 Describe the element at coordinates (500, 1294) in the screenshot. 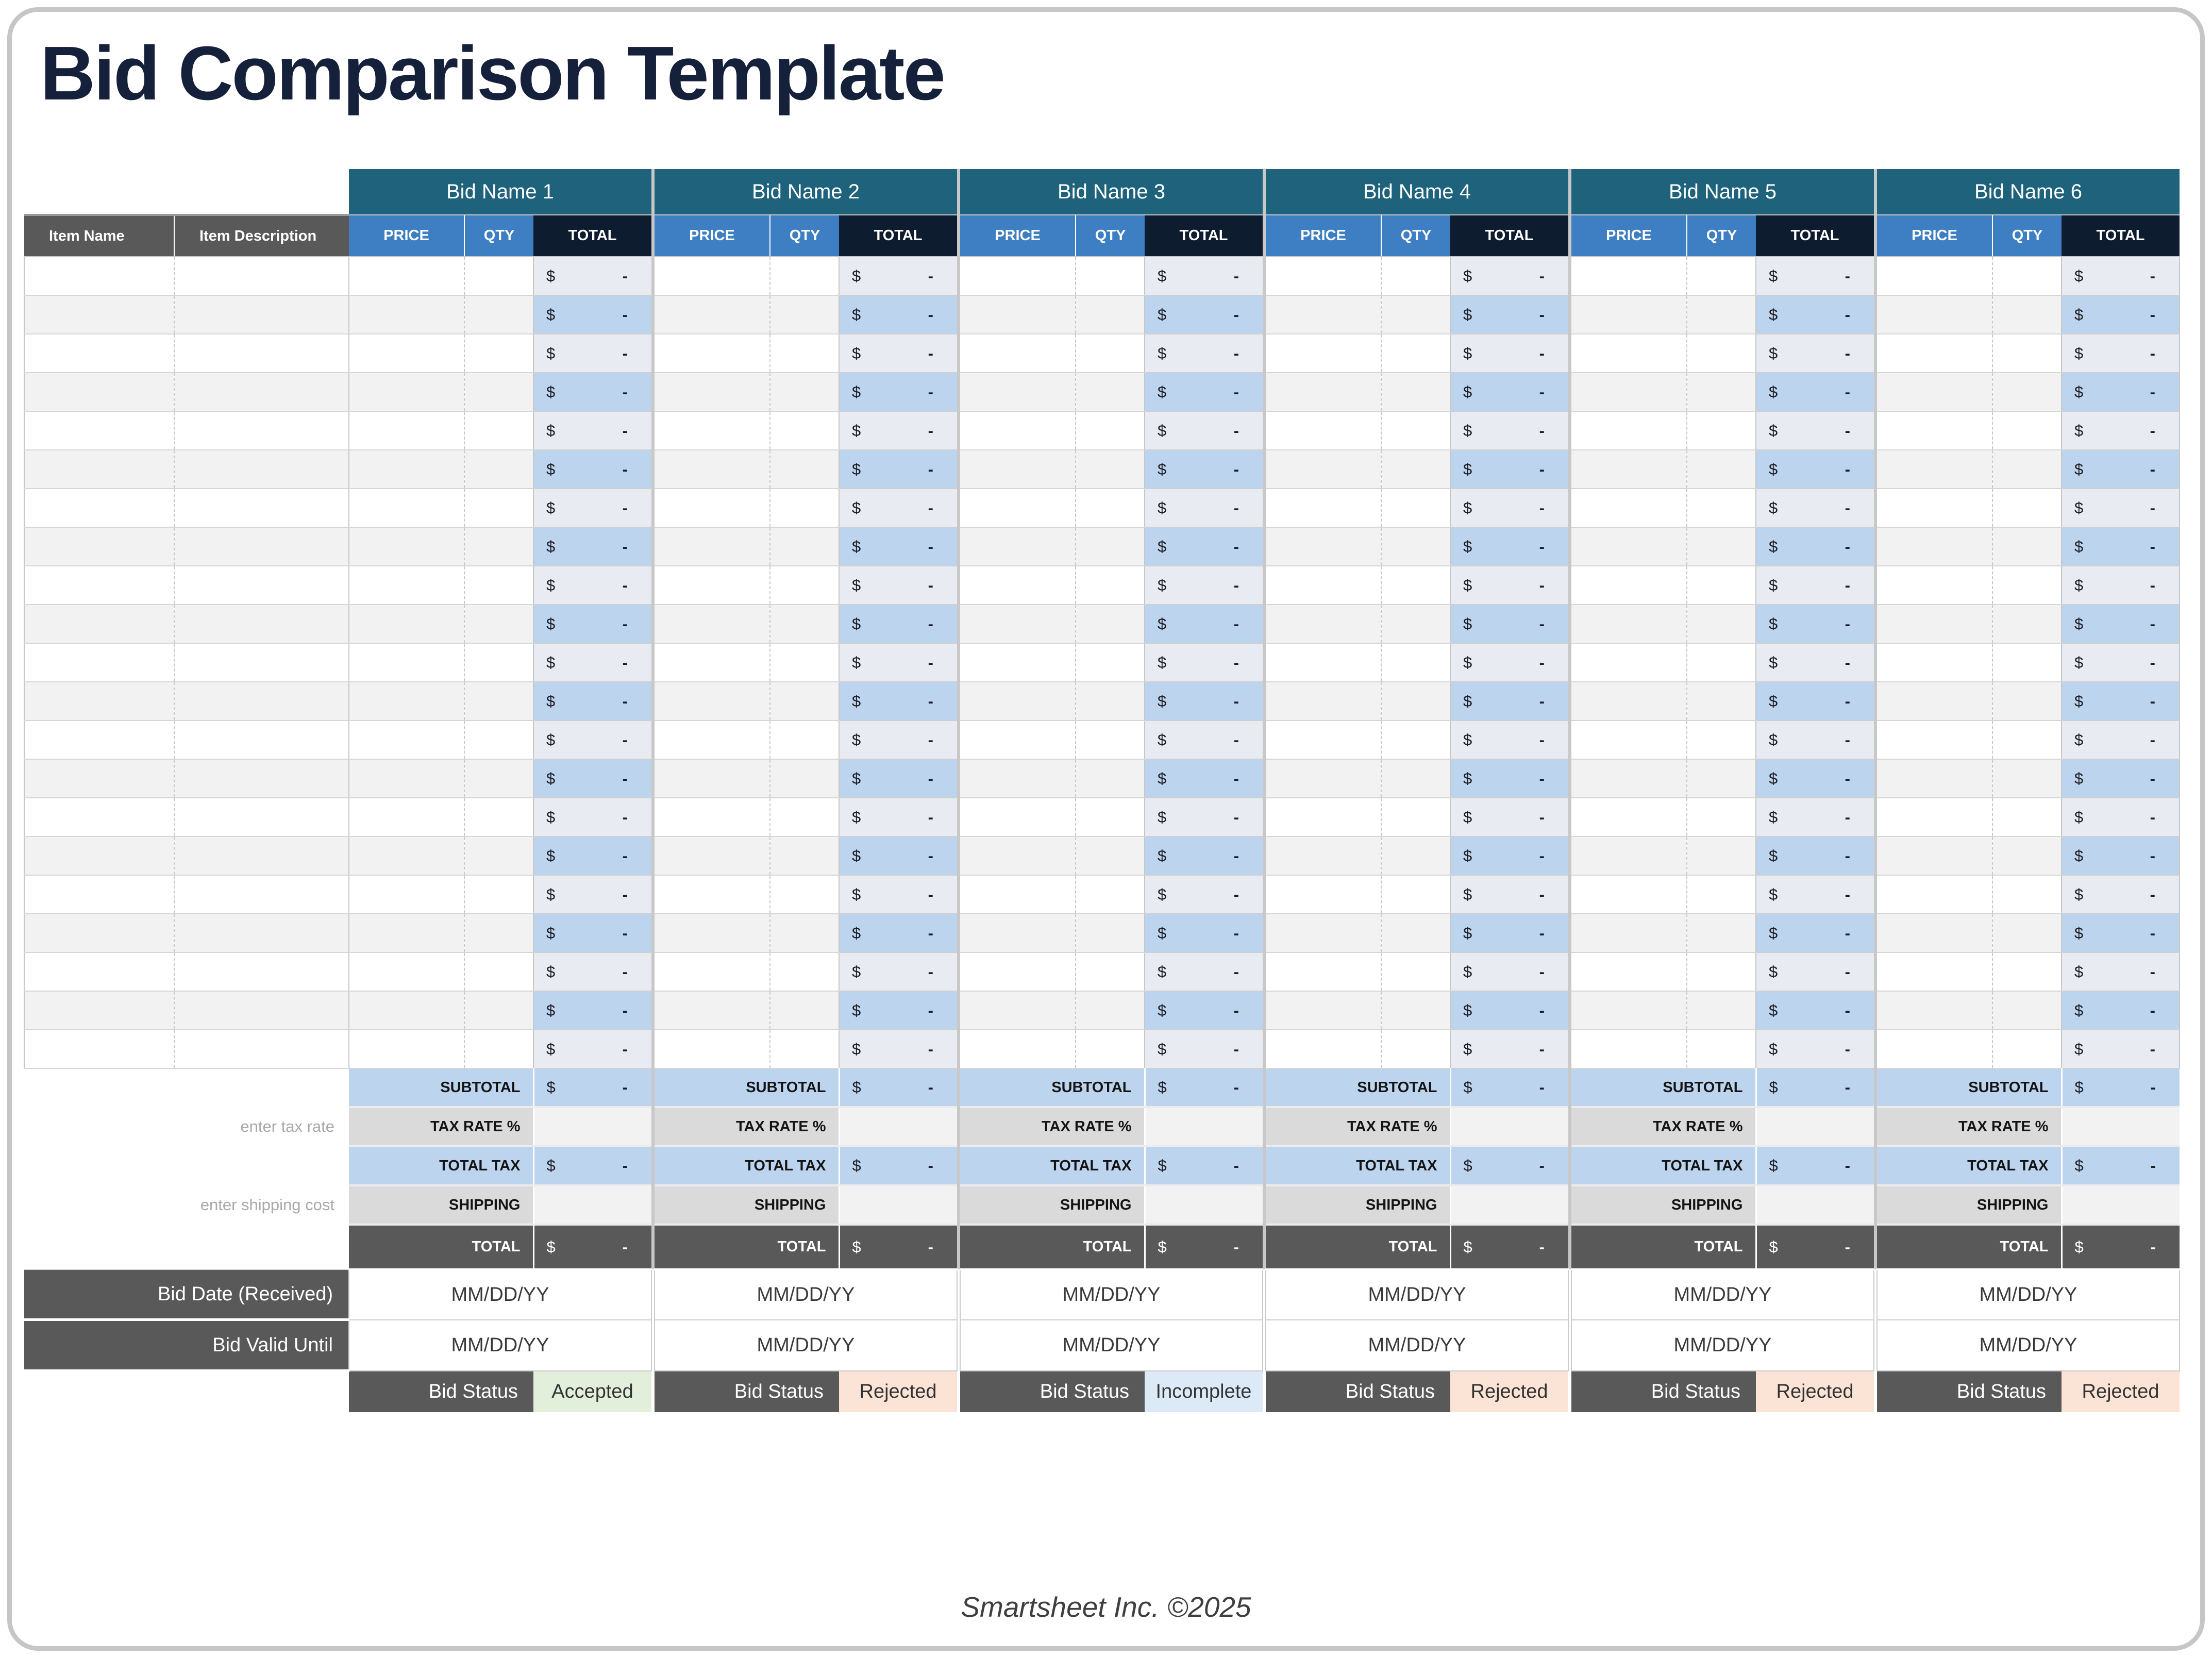

I see `bid-date-cell: MM/DD/YY` at that location.